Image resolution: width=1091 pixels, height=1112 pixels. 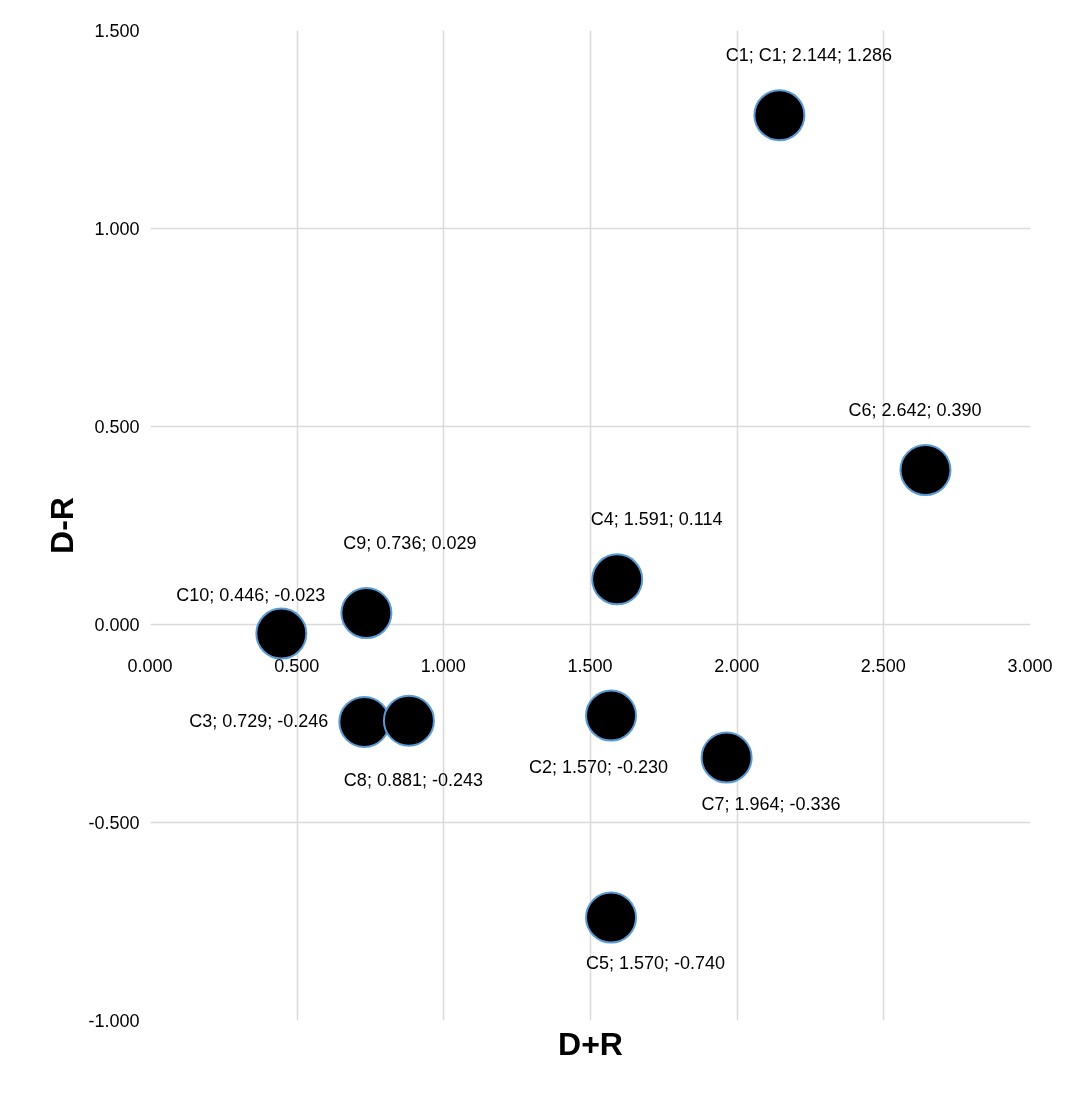 I want to click on y-tick-label: 0.500, so click(x=117, y=427).